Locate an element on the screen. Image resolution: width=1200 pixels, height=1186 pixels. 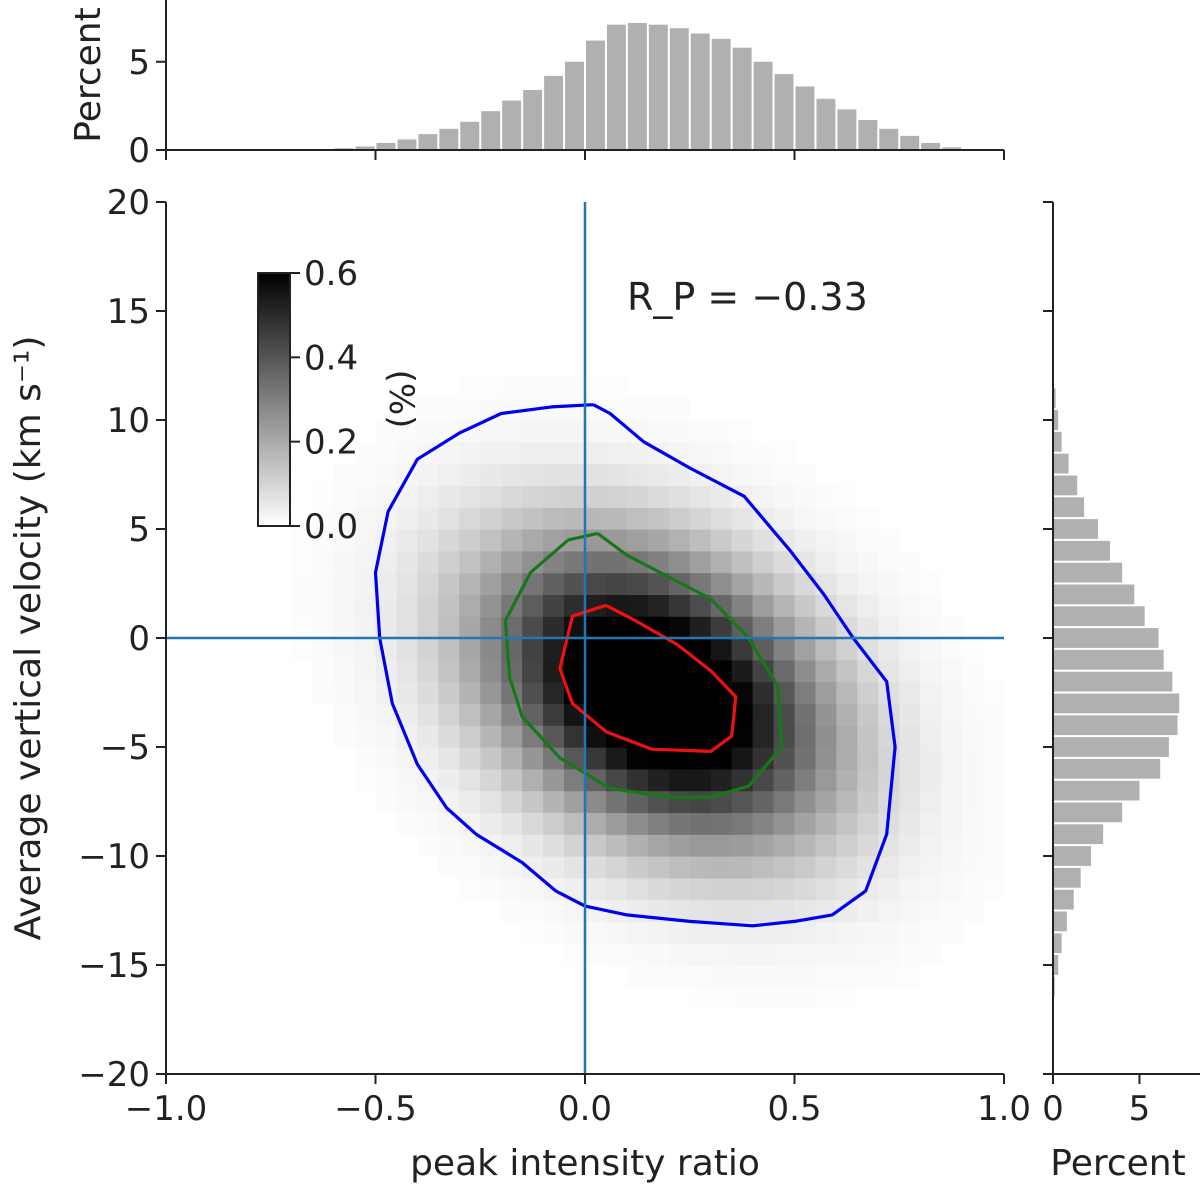
y-axis-label: Average vertical velocity (km s⁻¹) is located at coordinates (28, 638).